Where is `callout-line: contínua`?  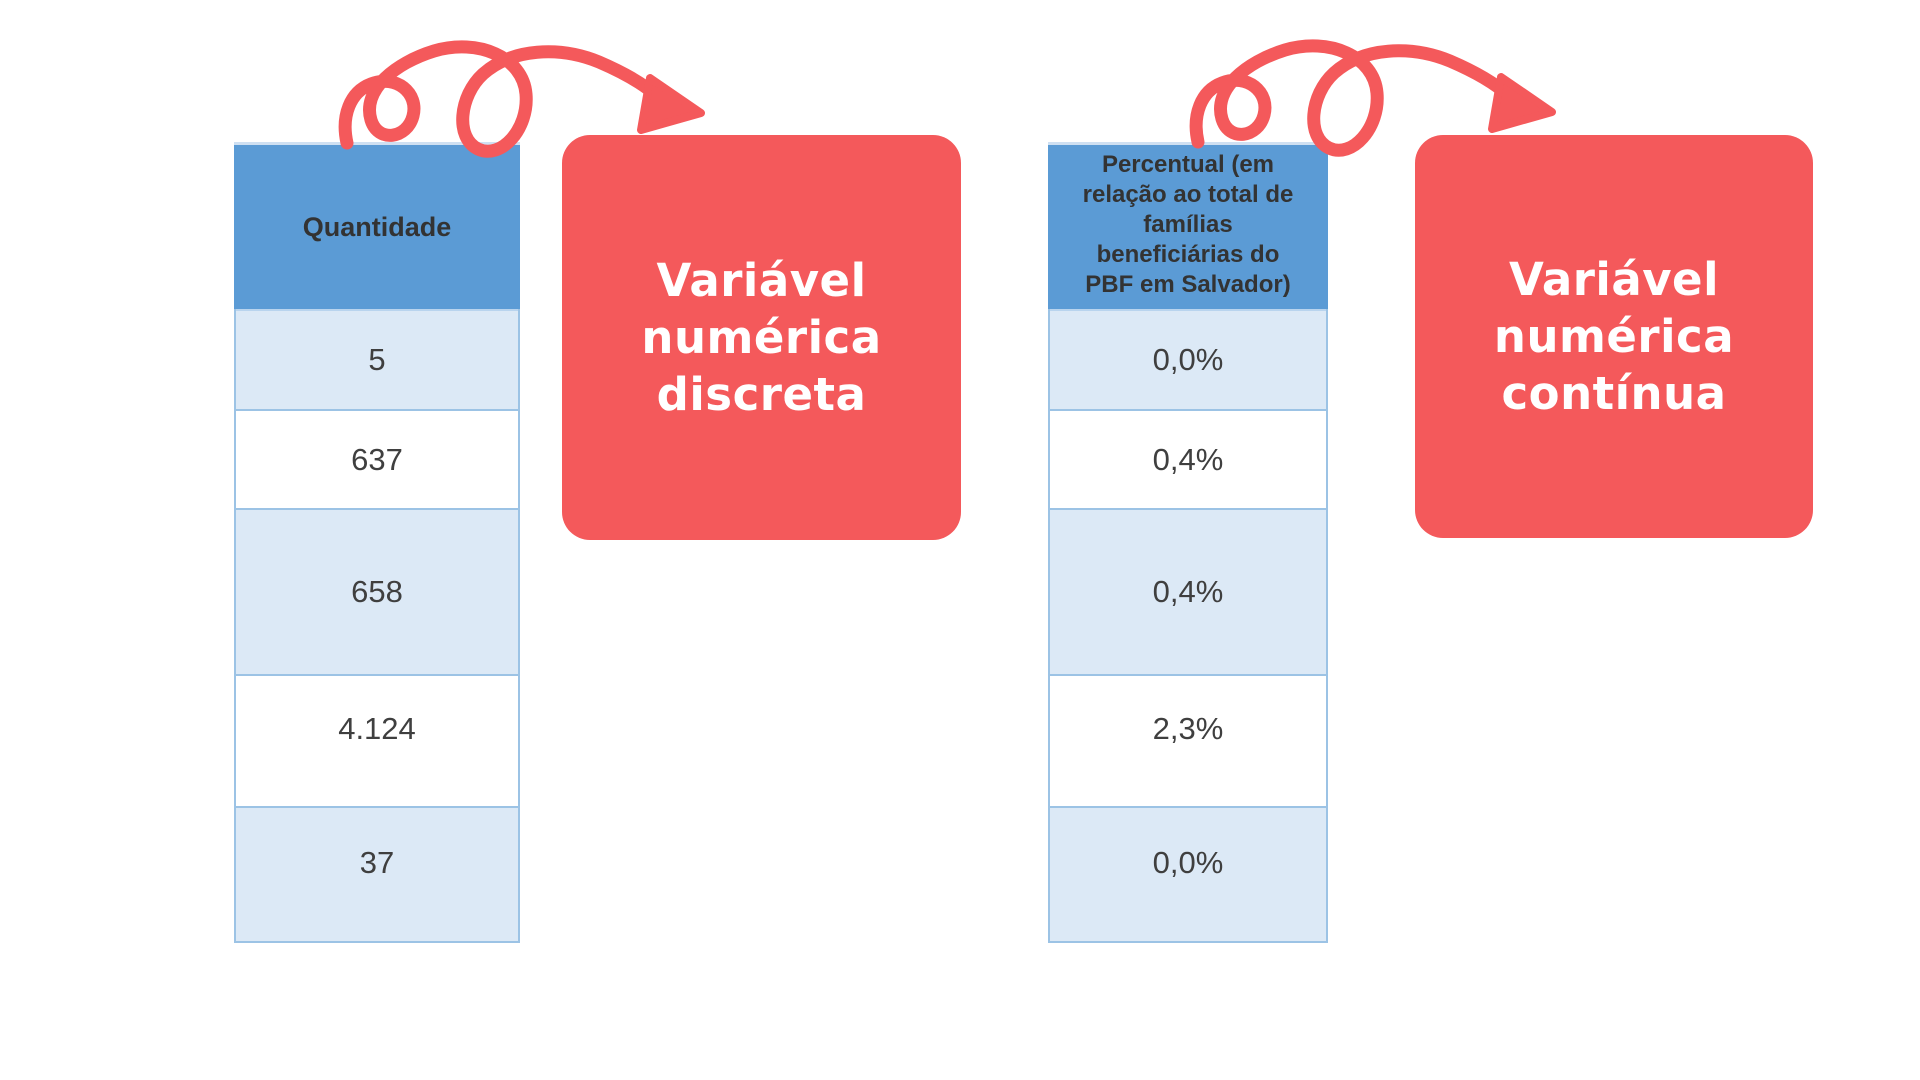 callout-line: contínua is located at coordinates (1614, 393).